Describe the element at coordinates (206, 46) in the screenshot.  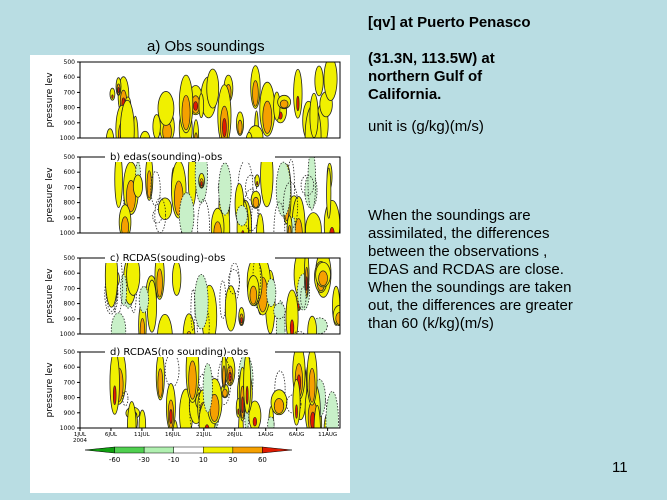
I see `figure-title: a) Obs soundings` at that location.